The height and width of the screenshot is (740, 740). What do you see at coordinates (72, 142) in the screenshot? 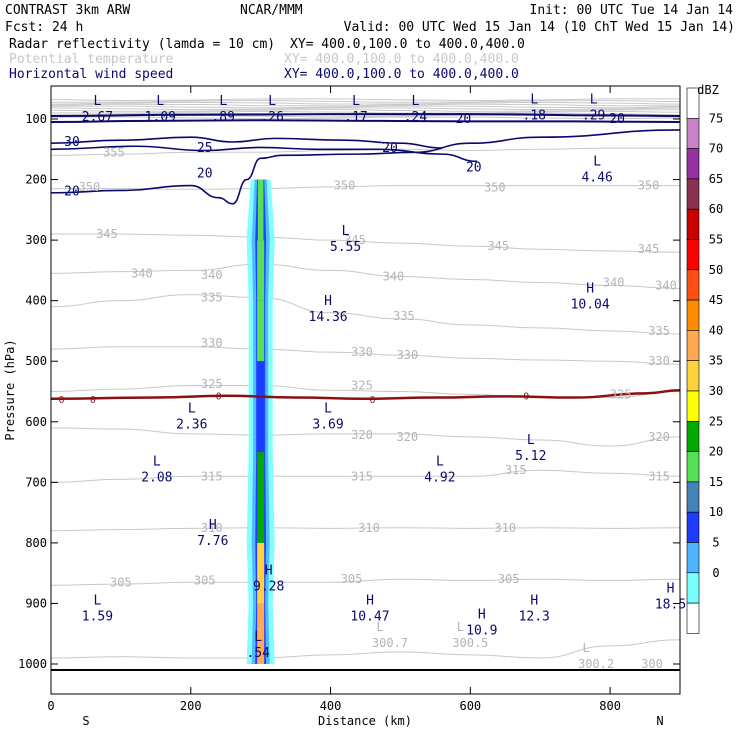
I see `wind-contour-label: 30` at bounding box center [72, 142].